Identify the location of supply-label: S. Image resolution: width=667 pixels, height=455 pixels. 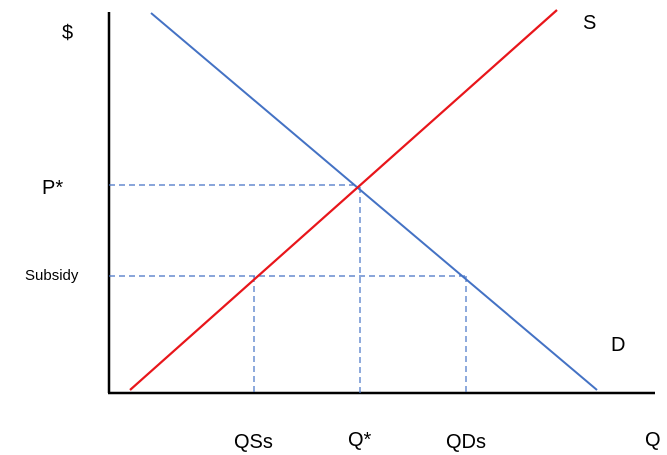
(589, 23).